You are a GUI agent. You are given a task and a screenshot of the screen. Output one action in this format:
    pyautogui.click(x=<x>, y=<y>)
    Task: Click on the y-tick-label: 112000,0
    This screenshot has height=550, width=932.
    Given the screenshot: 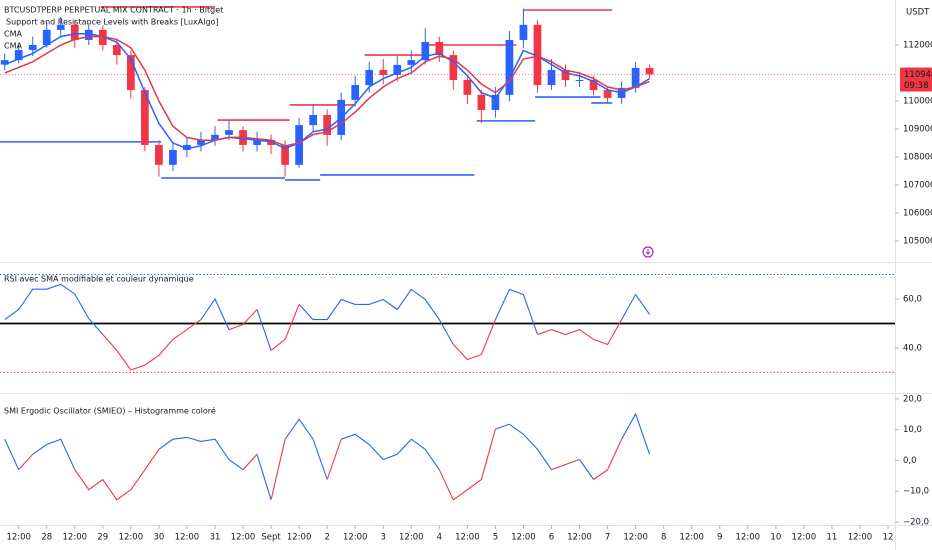 What is the action you would take?
    pyautogui.click(x=917, y=45)
    